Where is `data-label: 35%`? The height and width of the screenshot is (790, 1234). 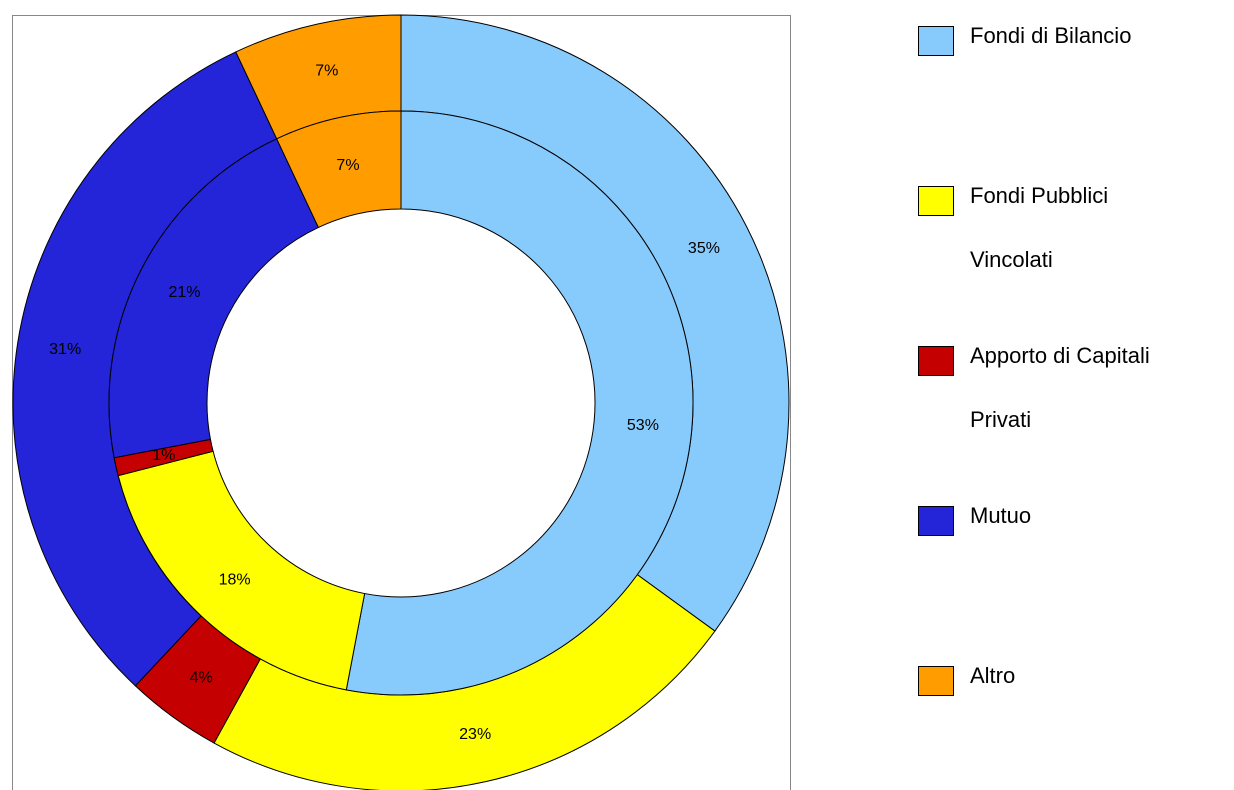
data-label: 35% is located at coordinates (704, 248).